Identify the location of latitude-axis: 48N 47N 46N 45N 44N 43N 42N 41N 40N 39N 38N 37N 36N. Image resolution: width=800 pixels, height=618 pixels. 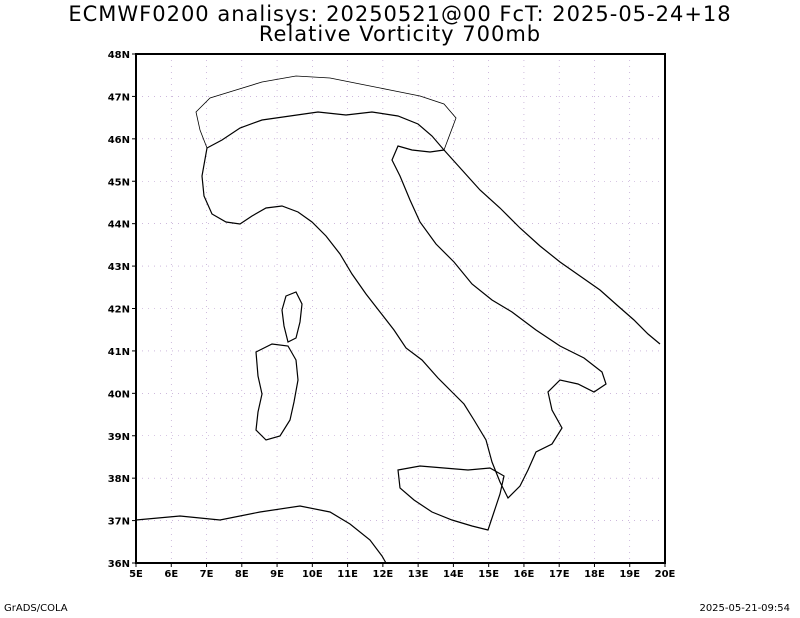
(122, 310).